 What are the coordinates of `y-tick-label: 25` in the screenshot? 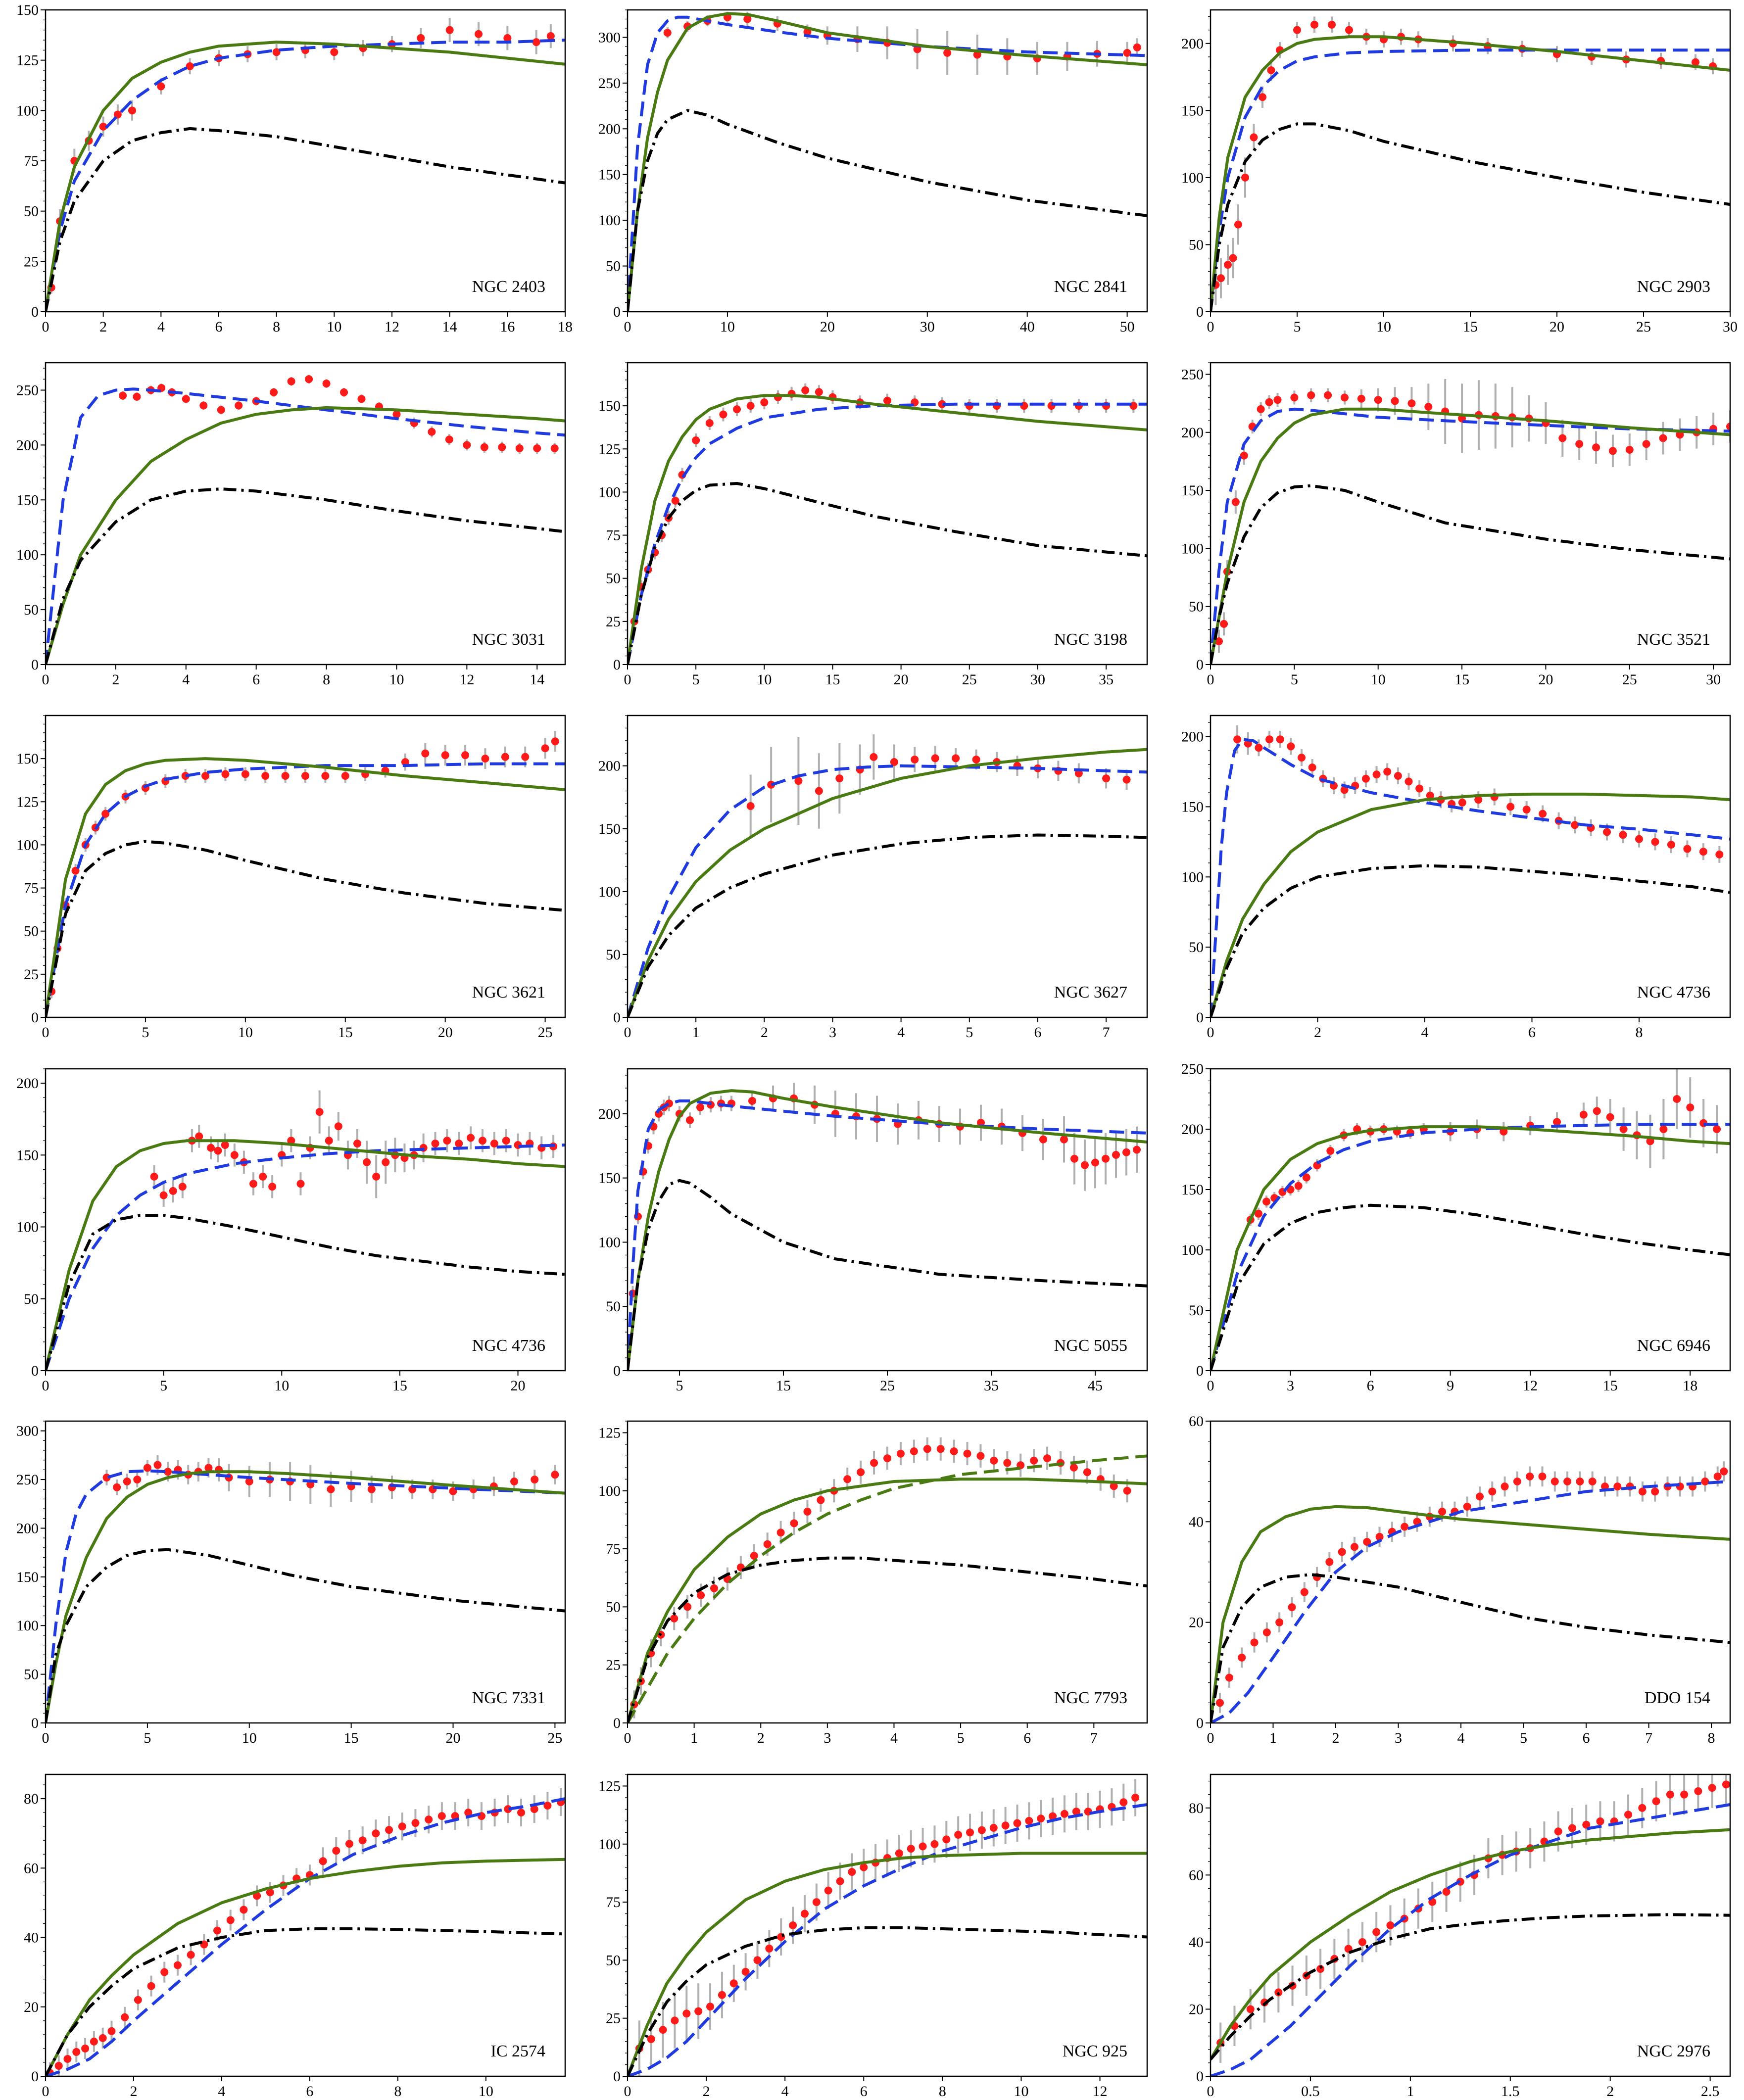 It's located at (31, 261).